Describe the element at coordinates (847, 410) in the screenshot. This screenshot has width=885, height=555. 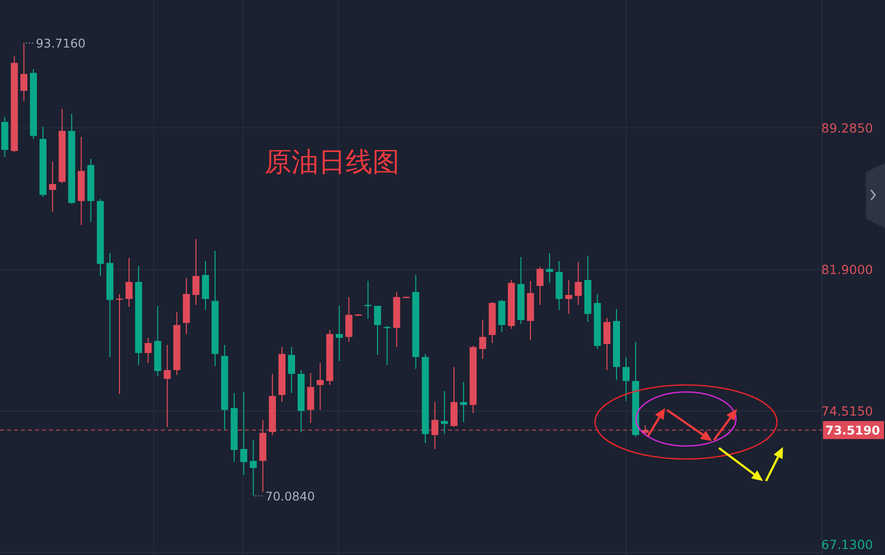
I see `y-tick-label: 74.5150` at that location.